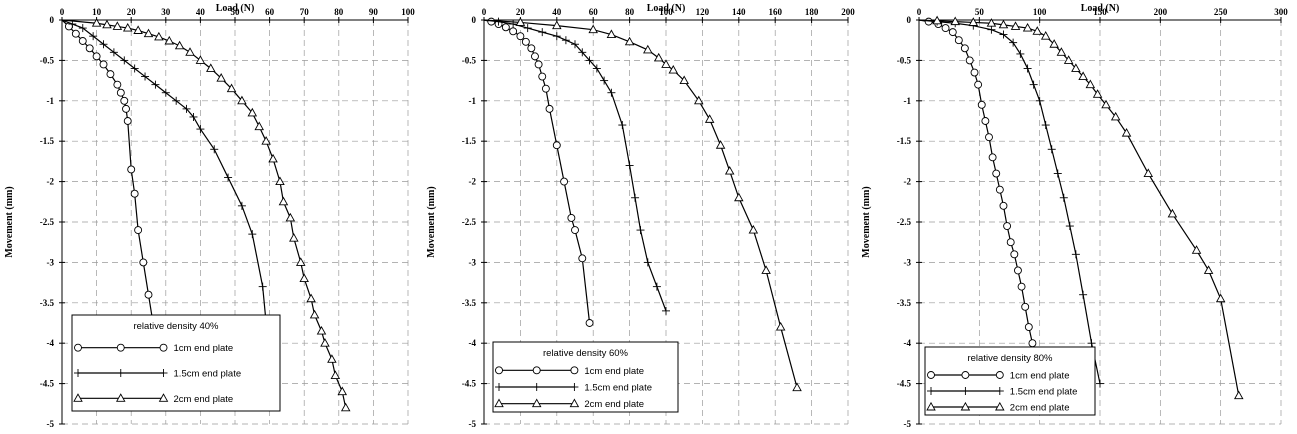 Image resolution: width=1297 pixels, height=434 pixels. Describe the element at coordinates (47, 222) in the screenshot. I see `y-tick-label: -2.5` at that location.